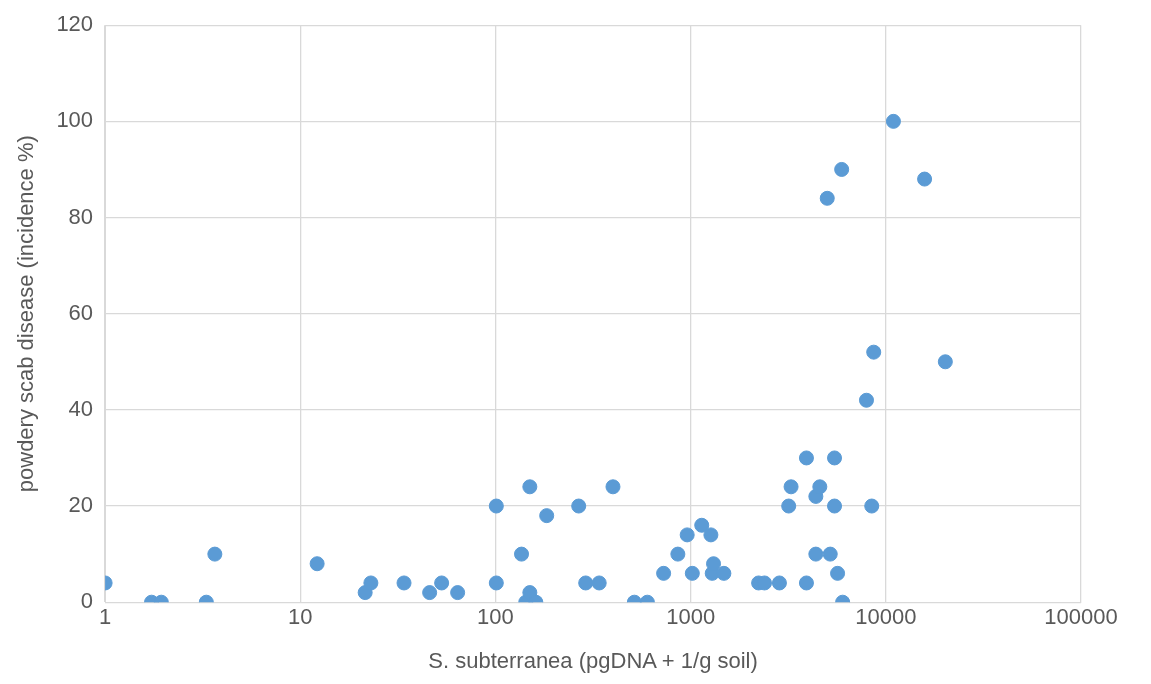  Describe the element at coordinates (81, 216) in the screenshot. I see `y-tick-label: 80` at that location.